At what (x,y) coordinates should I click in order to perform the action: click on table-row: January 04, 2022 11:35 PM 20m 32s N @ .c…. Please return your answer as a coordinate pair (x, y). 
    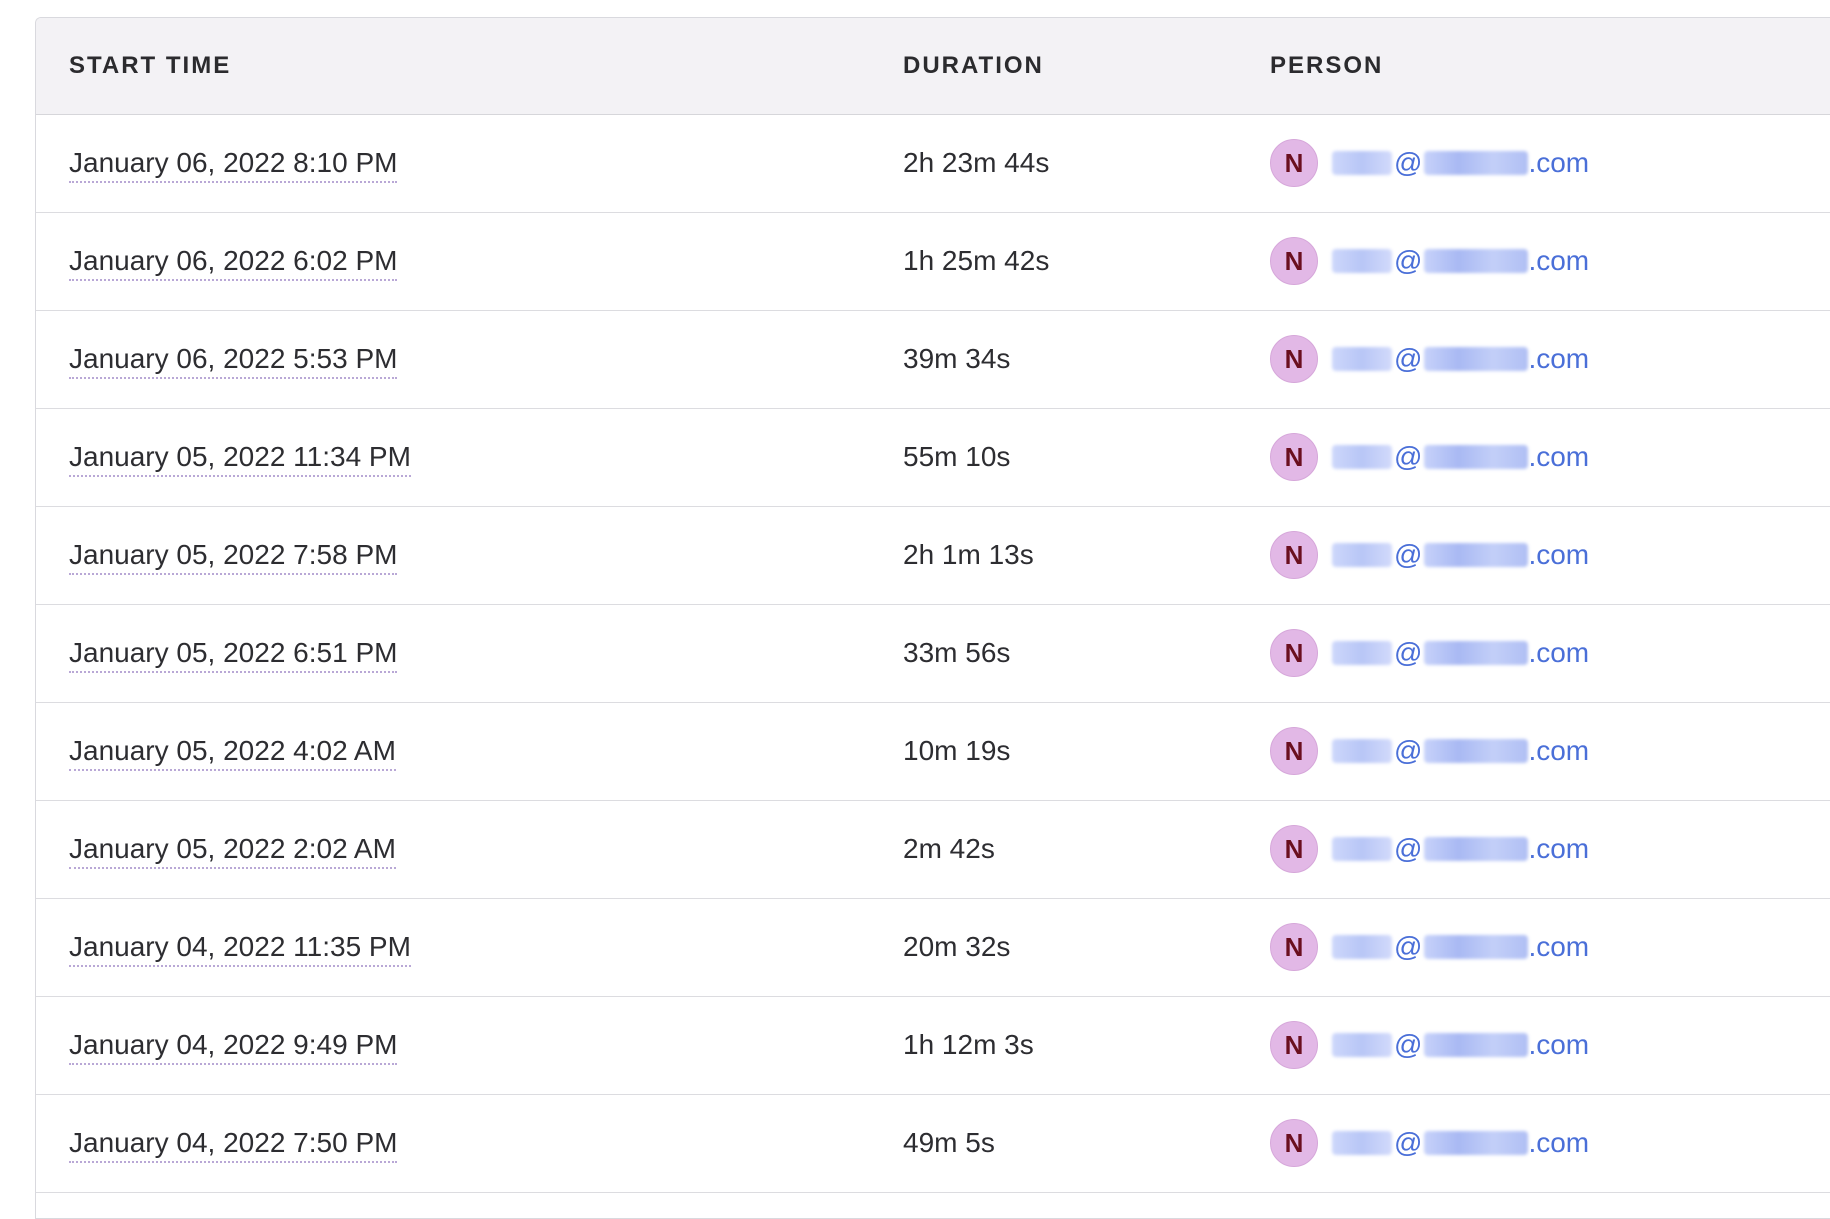
    Looking at the image, I should click on (933, 948).